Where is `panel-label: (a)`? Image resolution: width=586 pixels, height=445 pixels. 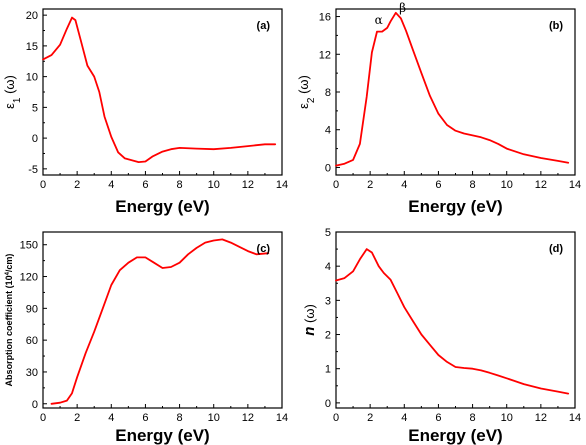
panel-label: (a) is located at coordinates (264, 26).